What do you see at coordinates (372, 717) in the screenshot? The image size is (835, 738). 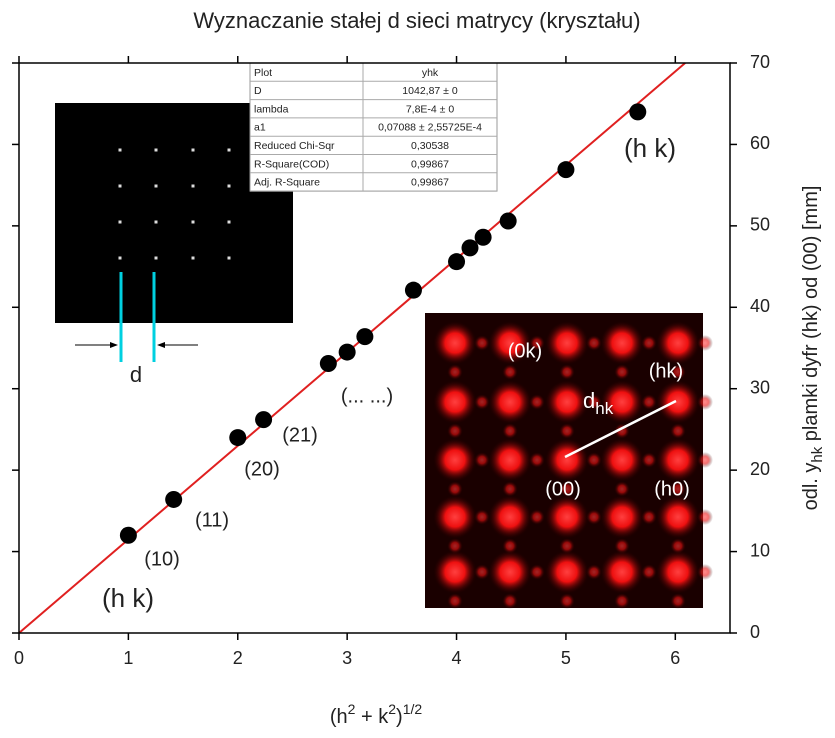 I see `x-label-part: + k` at bounding box center [372, 717].